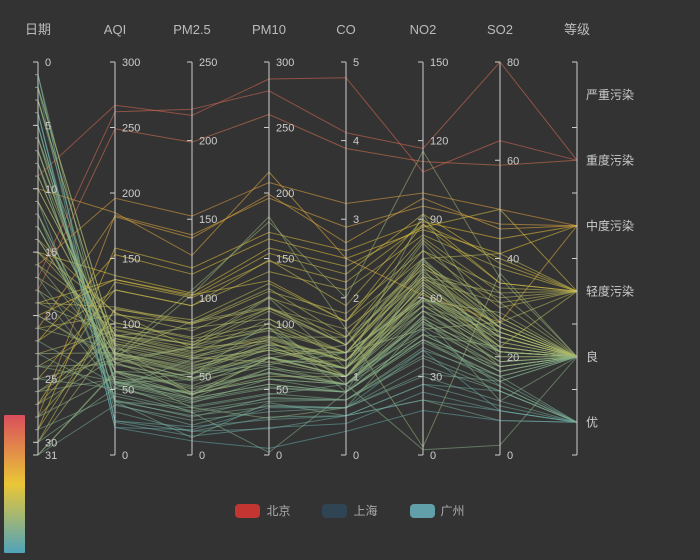  Describe the element at coordinates (51, 317) in the screenshot. I see `axis-tick-label-date-20: 20` at that location.